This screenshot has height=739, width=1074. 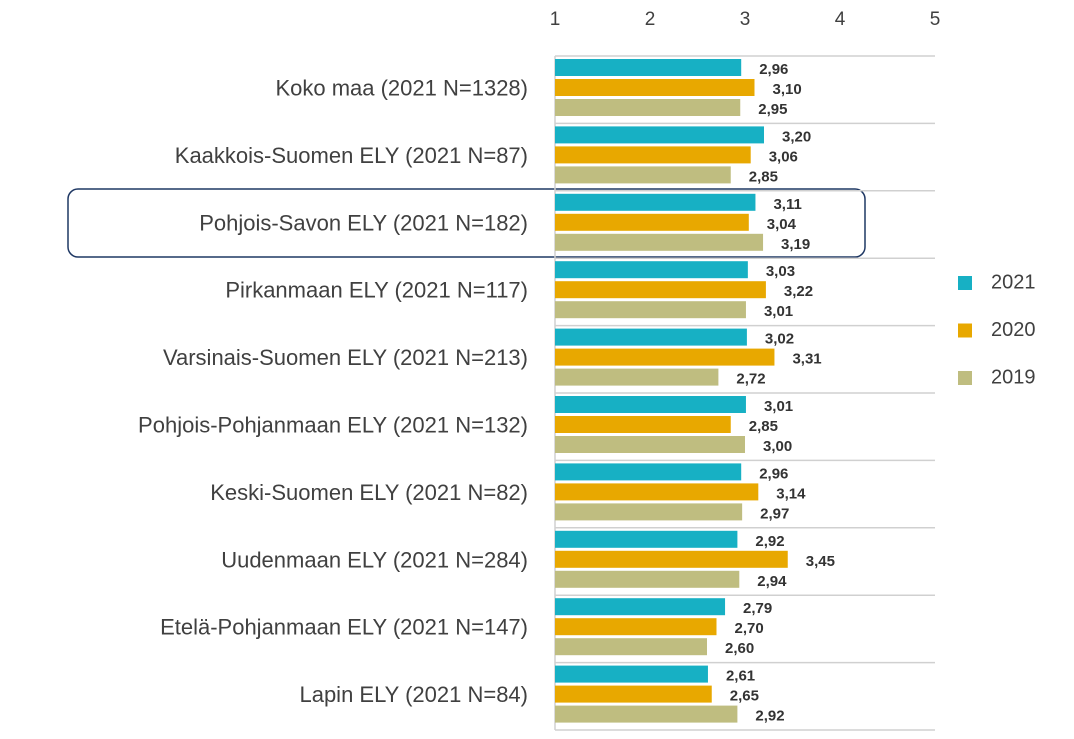 What do you see at coordinates (795, 244) in the screenshot?
I see `value-label: 3,19` at bounding box center [795, 244].